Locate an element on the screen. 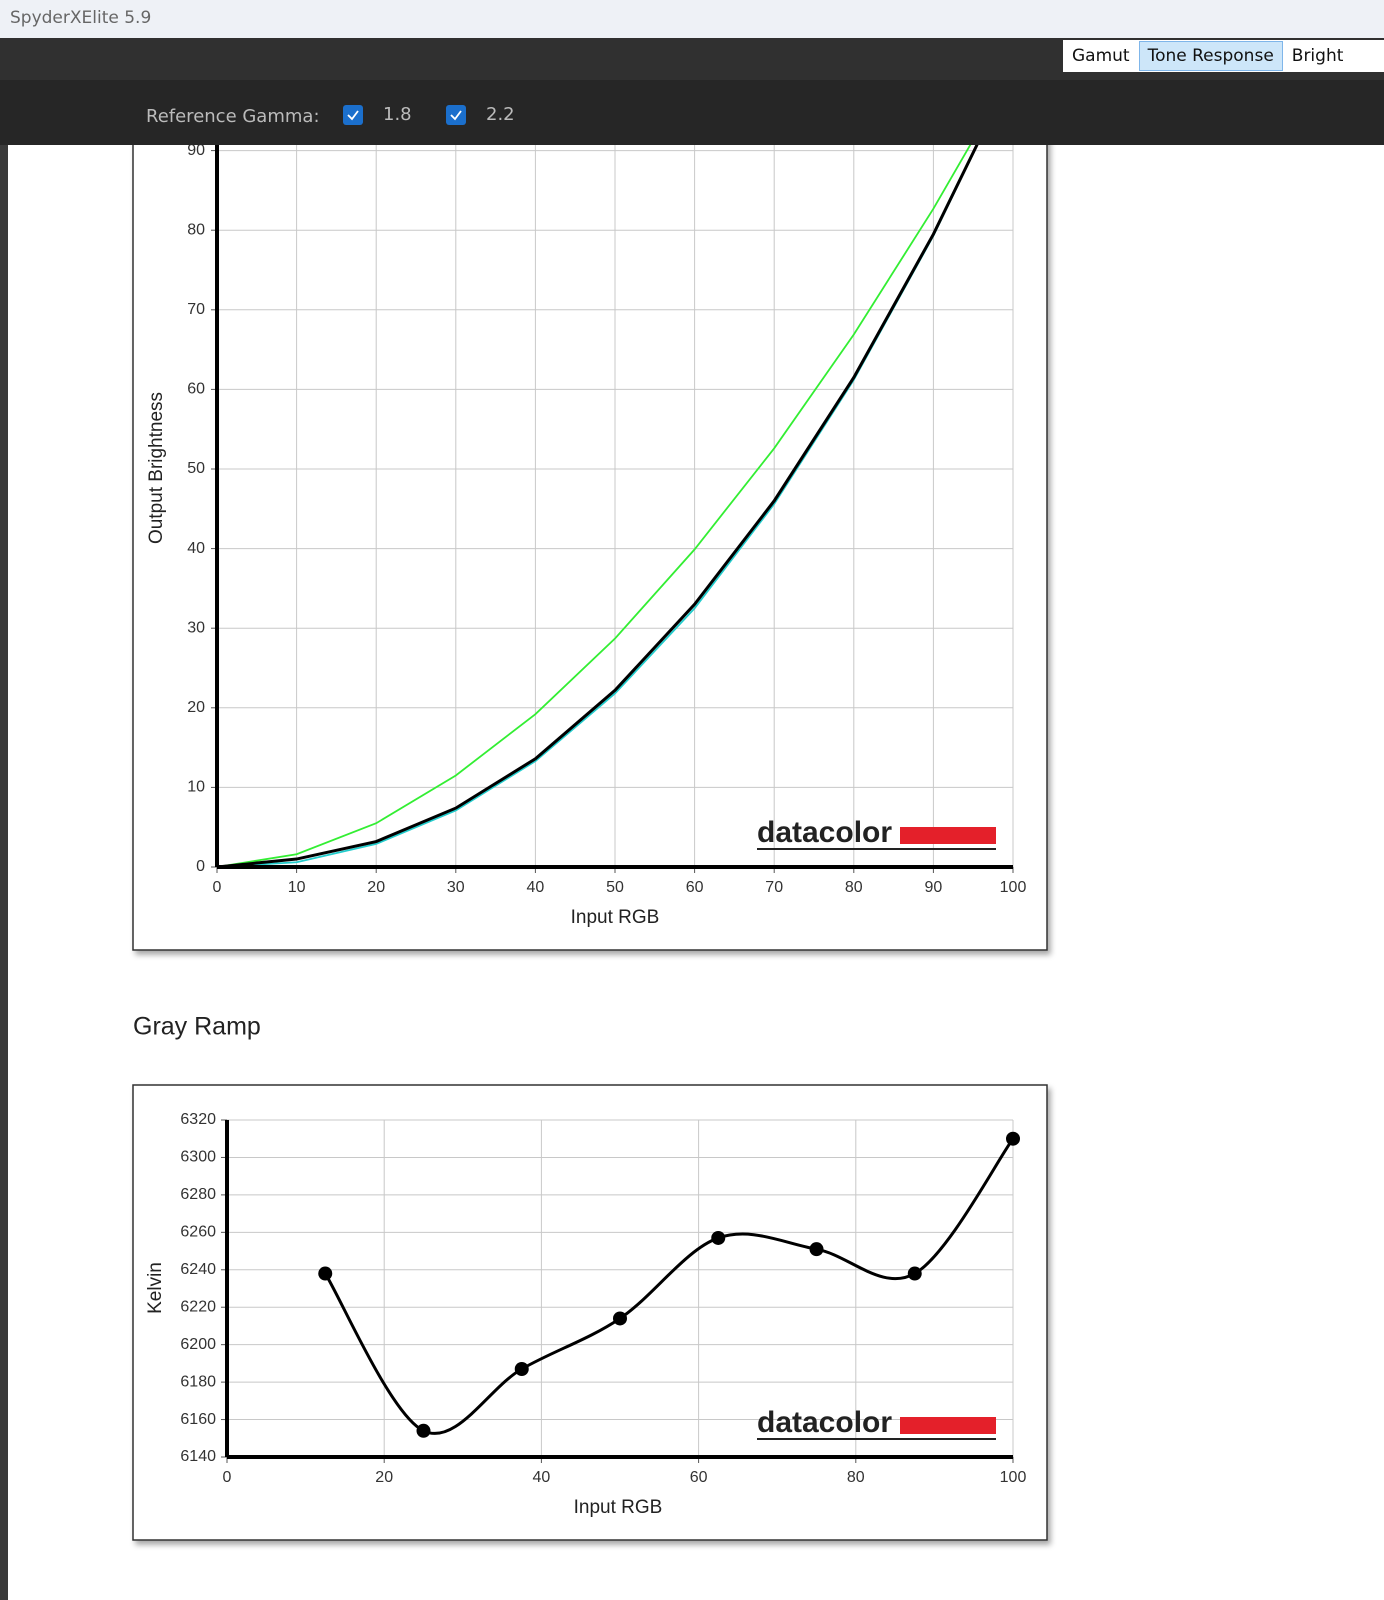 The width and height of the screenshot is (1384, 1600). x-tick-label: 90 is located at coordinates (934, 887).